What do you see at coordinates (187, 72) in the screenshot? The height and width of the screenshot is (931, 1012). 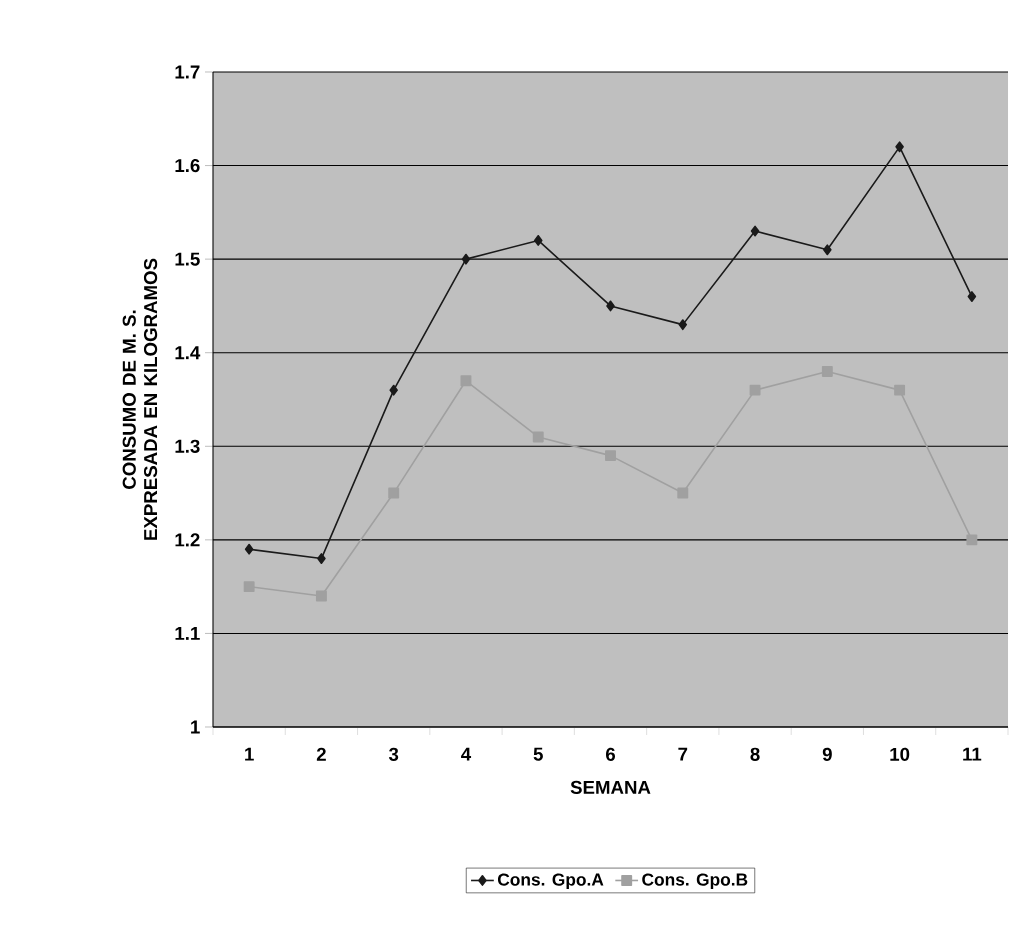 I see `y-tick-label: 1.7` at bounding box center [187, 72].